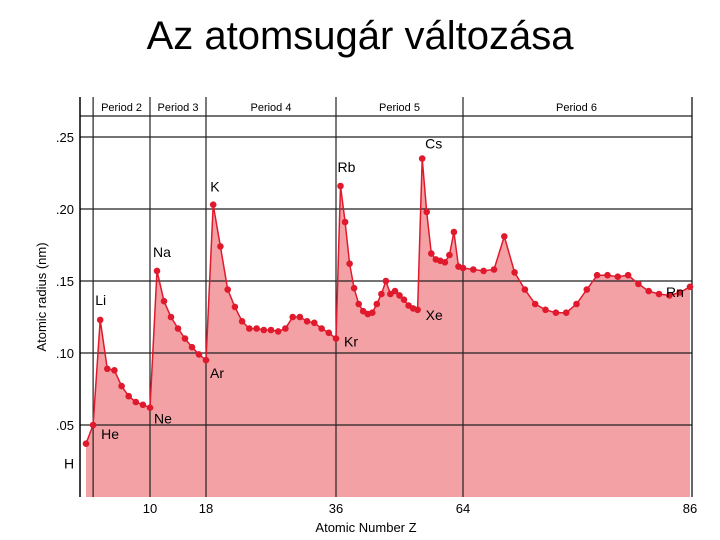 This screenshot has height=540, width=720. What do you see at coordinates (347, 167) in the screenshot?
I see `element-label-rb: Rb` at bounding box center [347, 167].